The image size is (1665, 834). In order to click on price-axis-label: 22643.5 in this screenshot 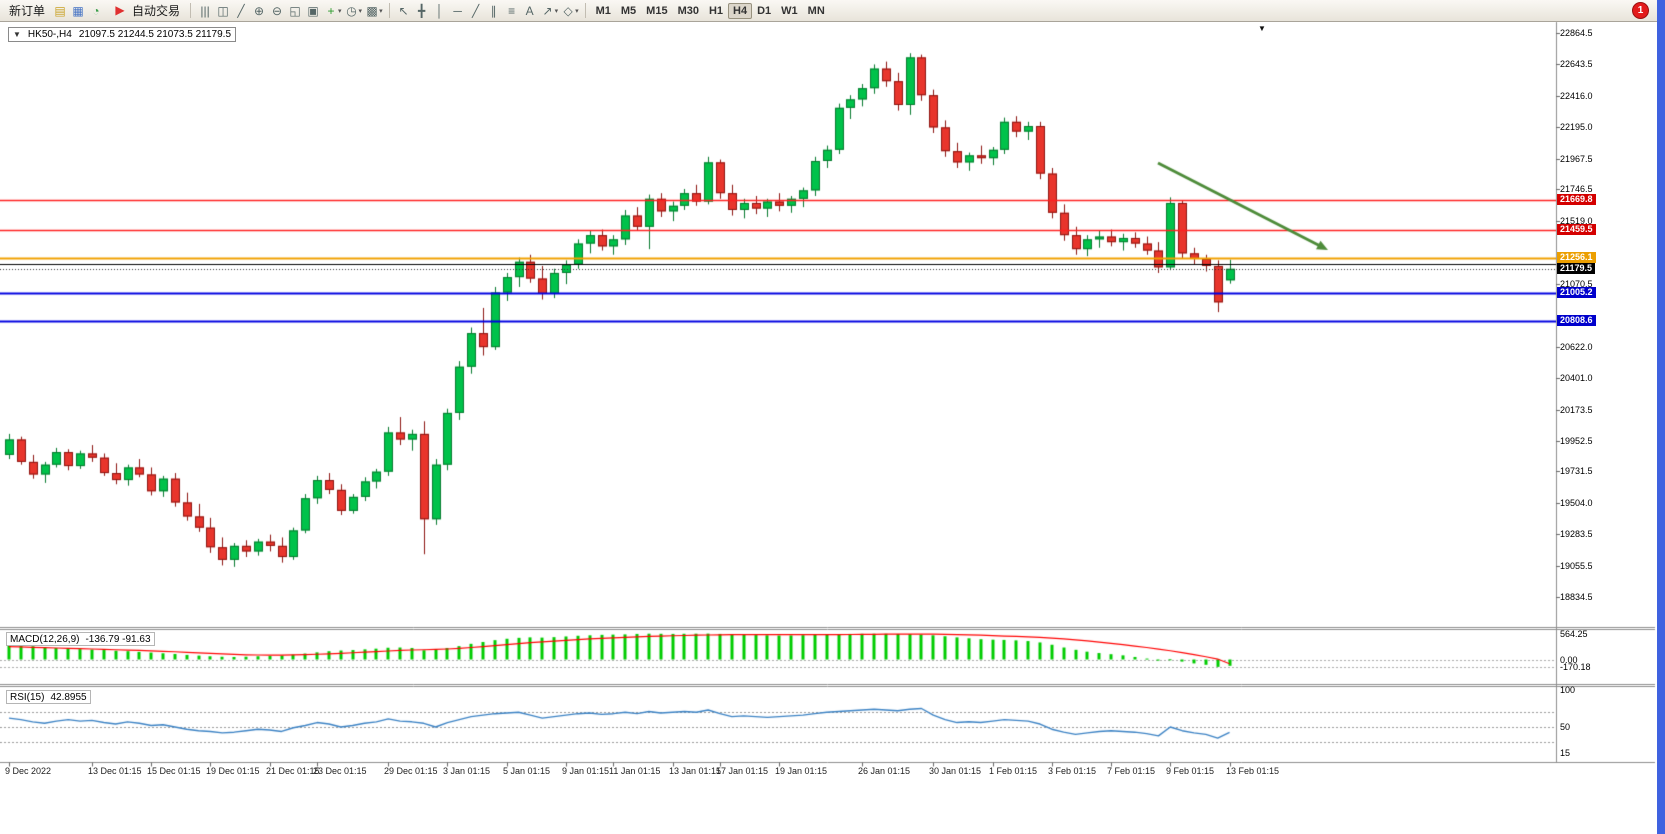, I will do `click(1576, 64)`.